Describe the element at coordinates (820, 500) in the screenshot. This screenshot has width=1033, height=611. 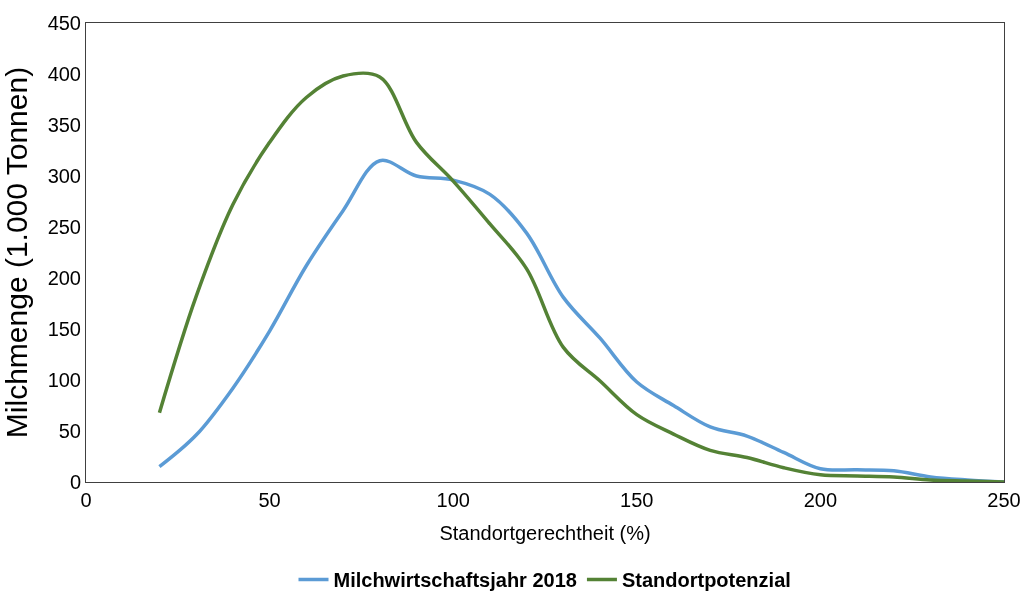
I see `x-tick-label: 200` at that location.